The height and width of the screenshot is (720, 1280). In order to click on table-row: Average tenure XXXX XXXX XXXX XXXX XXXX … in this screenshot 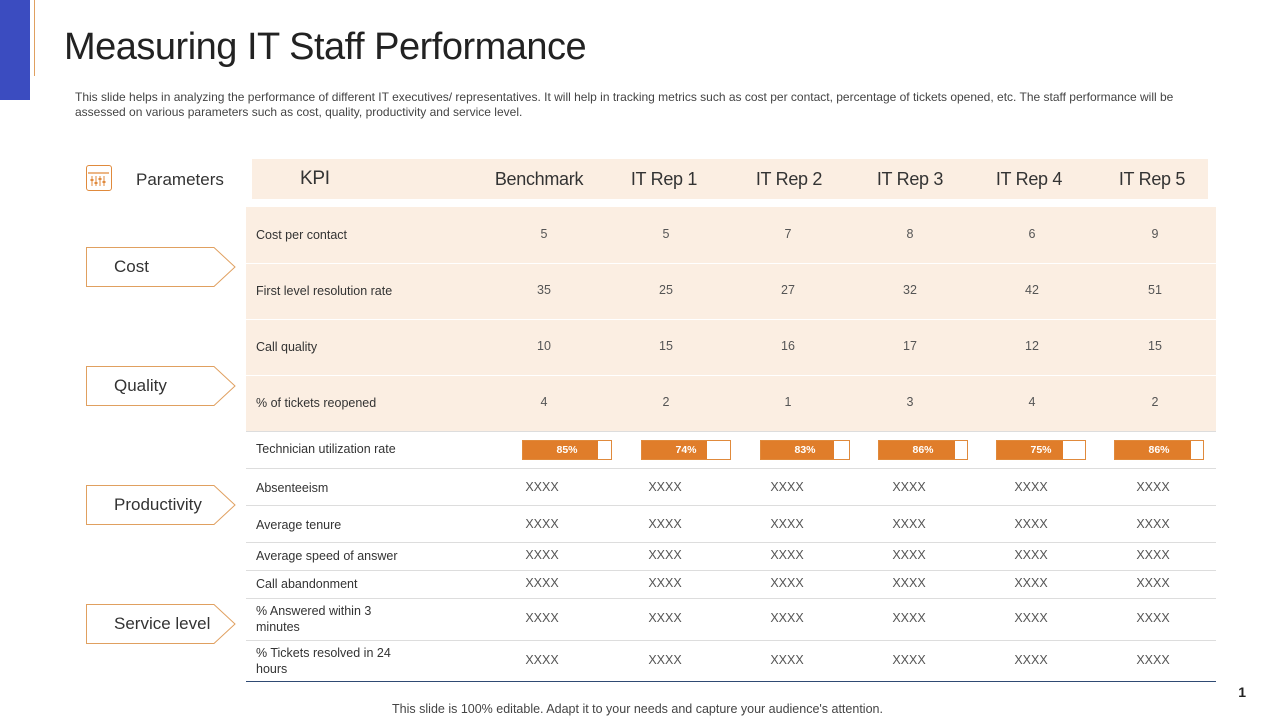, I will do `click(731, 524)`.